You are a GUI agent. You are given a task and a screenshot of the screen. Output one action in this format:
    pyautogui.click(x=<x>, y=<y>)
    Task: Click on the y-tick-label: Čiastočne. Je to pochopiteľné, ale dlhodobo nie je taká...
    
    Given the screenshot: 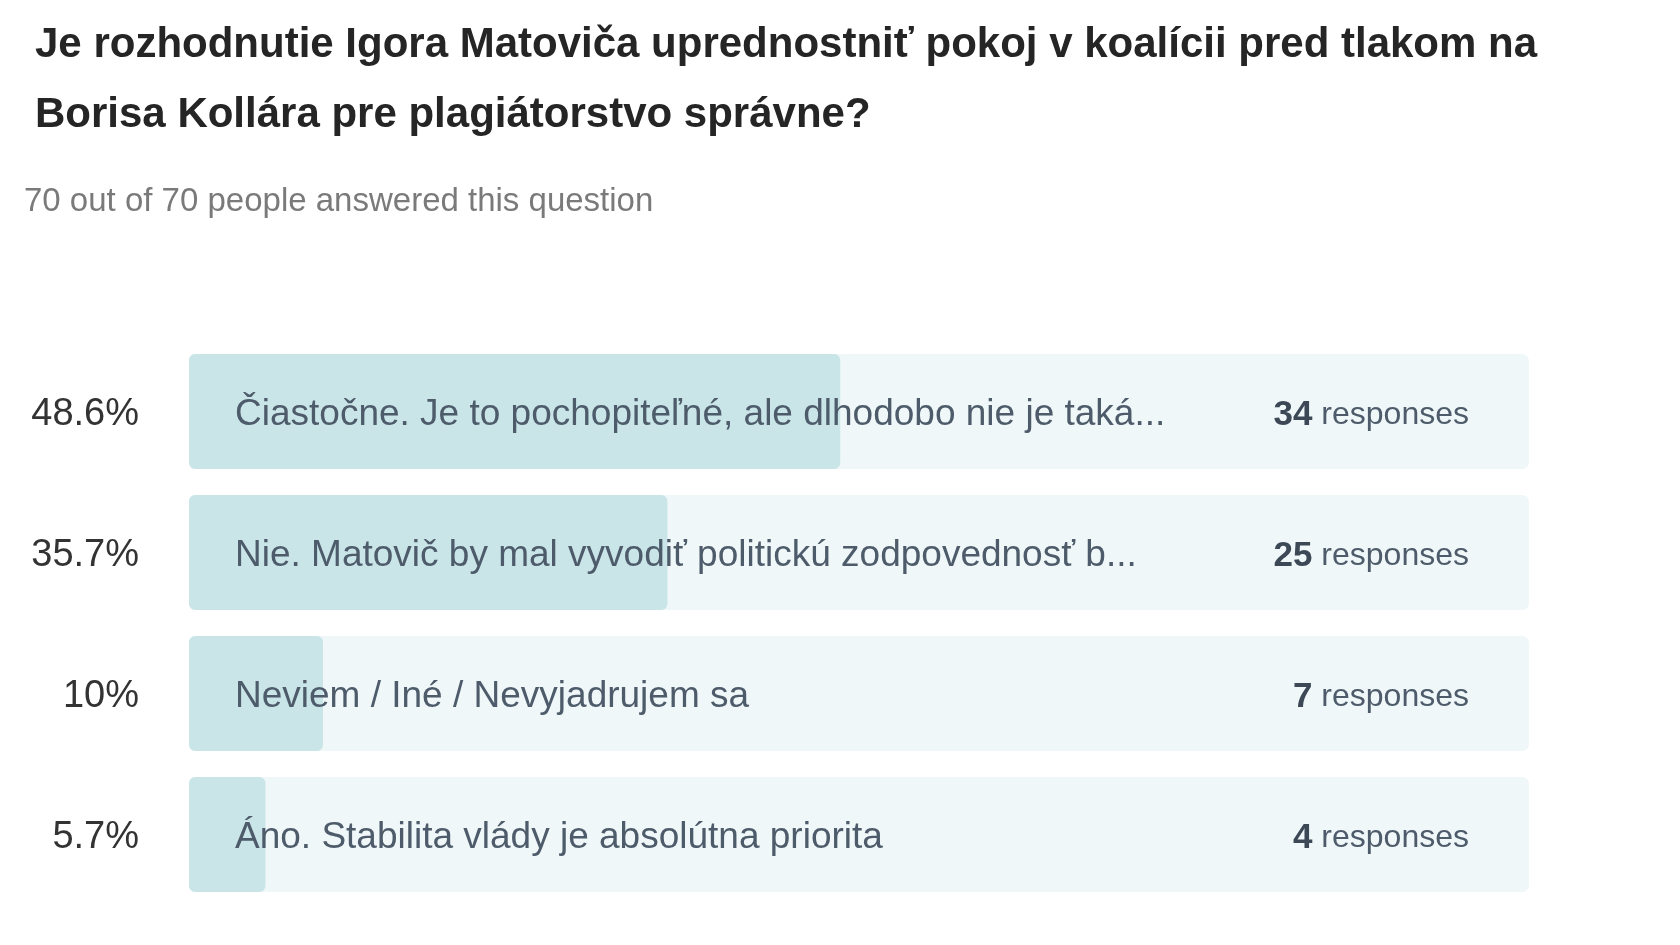 What is the action you would take?
    pyautogui.click(x=700, y=412)
    